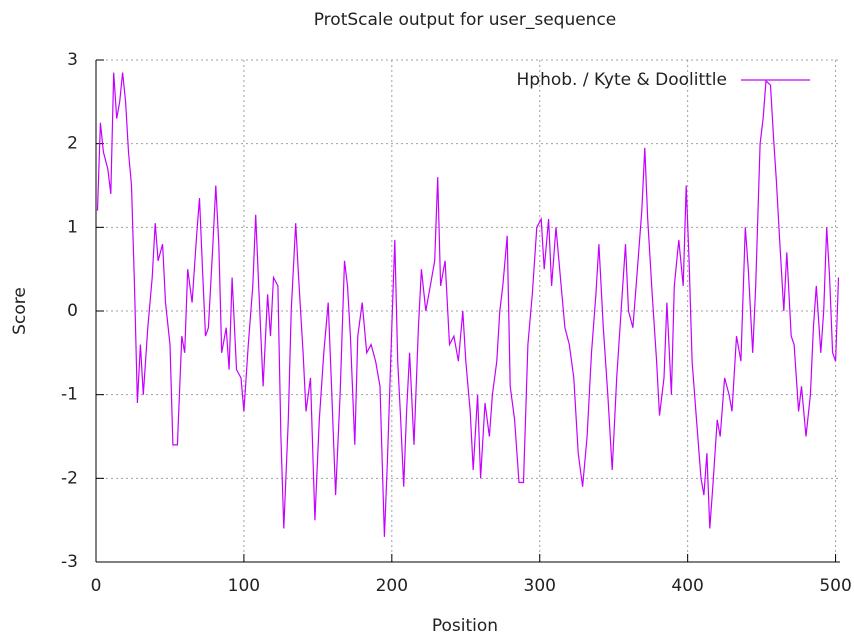  Describe the element at coordinates (465, 626) in the screenshot. I see `x-axis-label: Position` at that location.